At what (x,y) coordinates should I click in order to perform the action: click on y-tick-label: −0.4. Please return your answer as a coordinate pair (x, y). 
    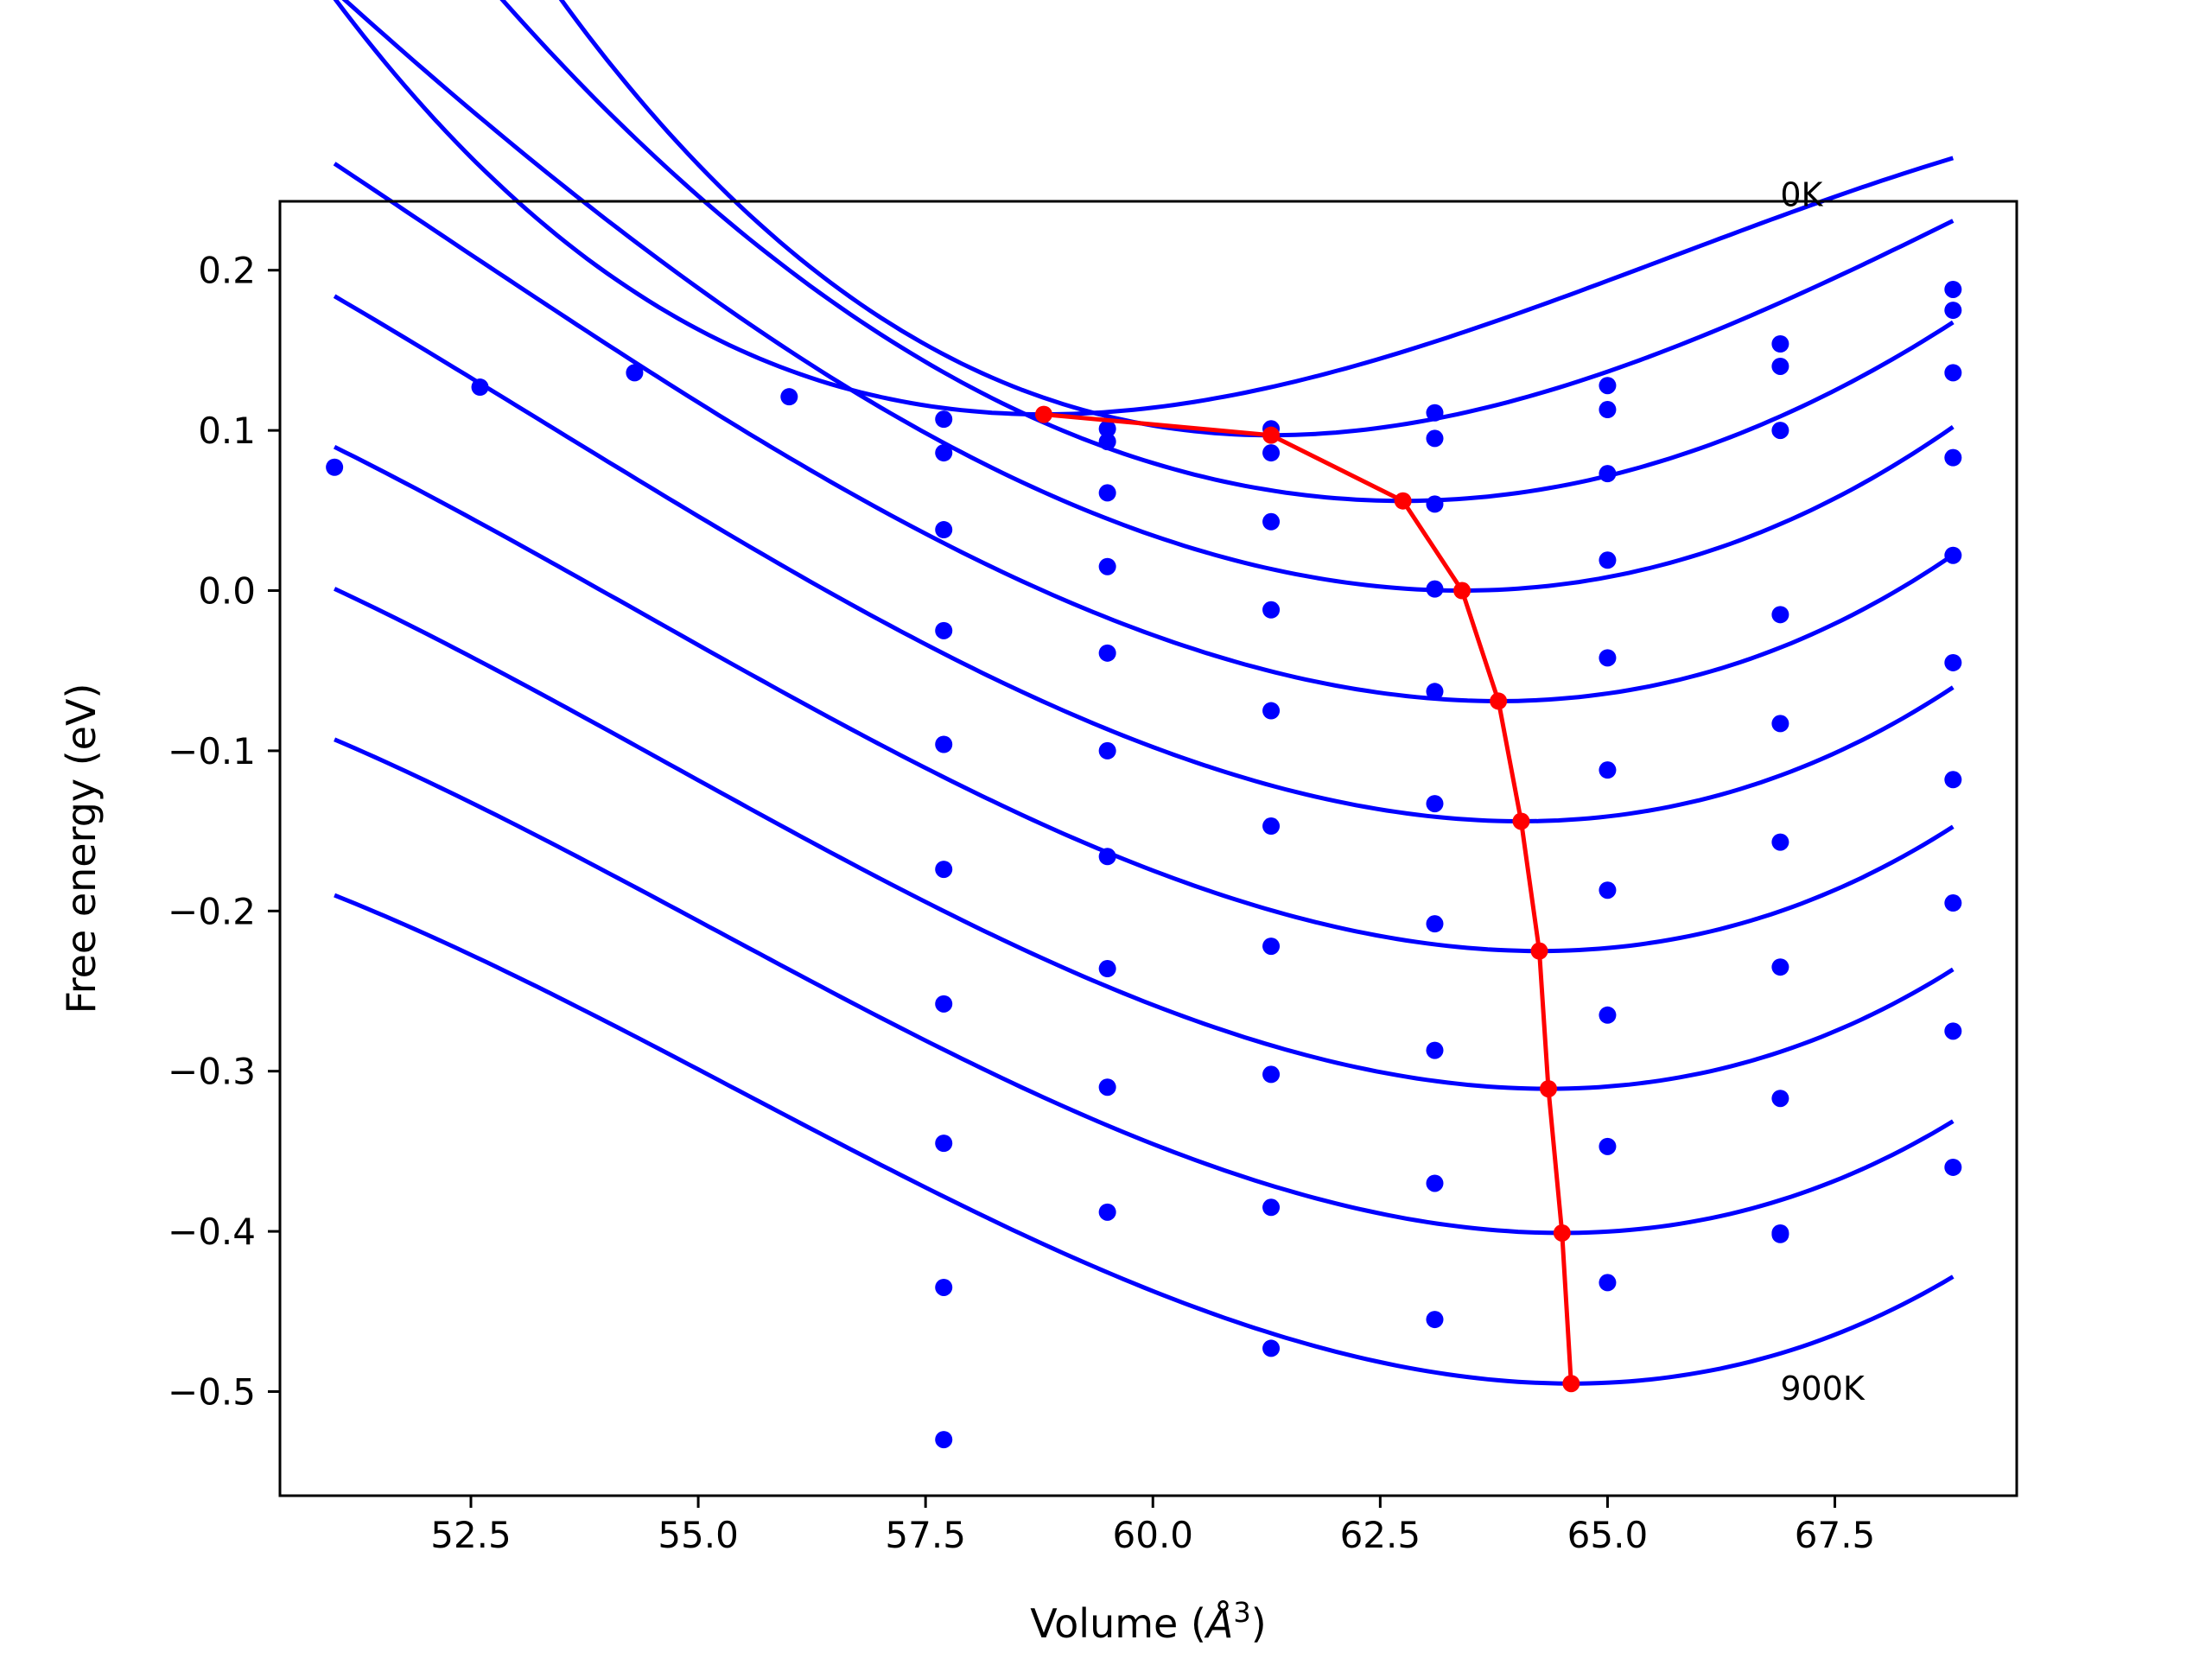
    Looking at the image, I should click on (212, 1232).